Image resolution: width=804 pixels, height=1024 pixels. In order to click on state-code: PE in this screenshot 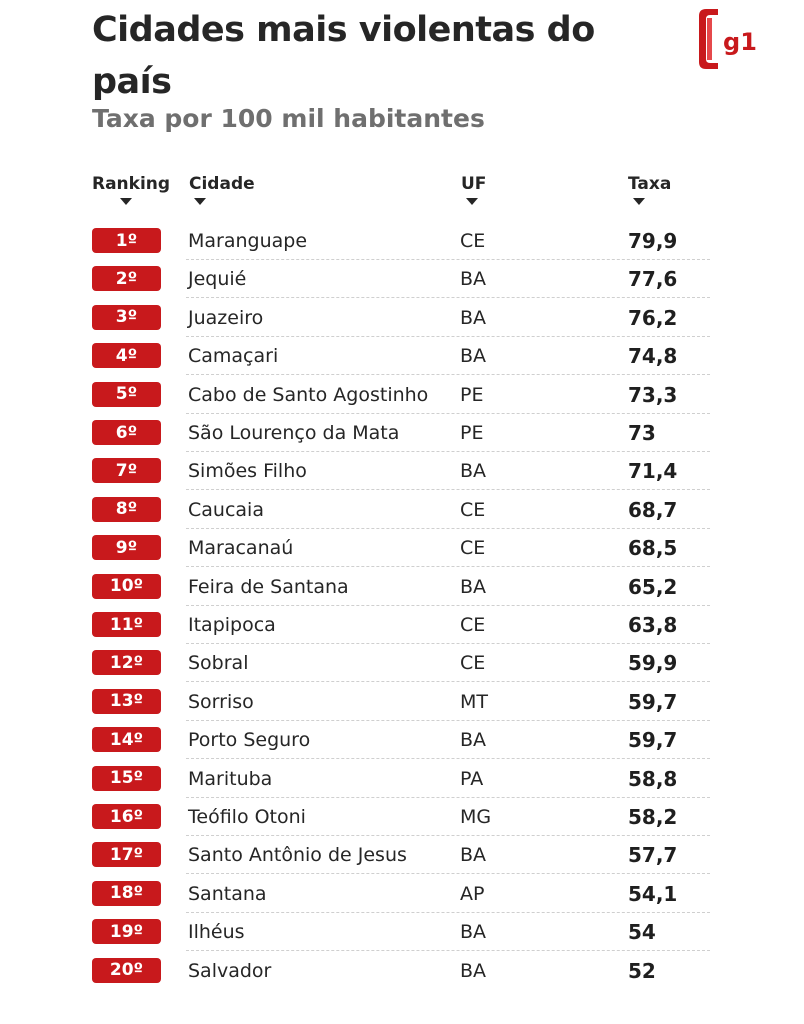, I will do `click(472, 433)`.